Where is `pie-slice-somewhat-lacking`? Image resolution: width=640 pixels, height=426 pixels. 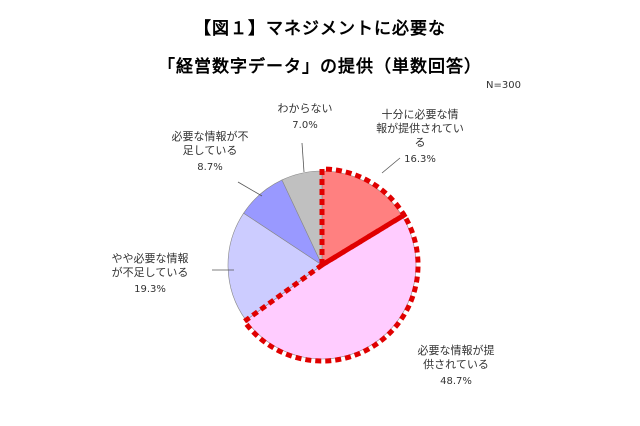 pie-slice-somewhat-lacking is located at coordinates (275, 266).